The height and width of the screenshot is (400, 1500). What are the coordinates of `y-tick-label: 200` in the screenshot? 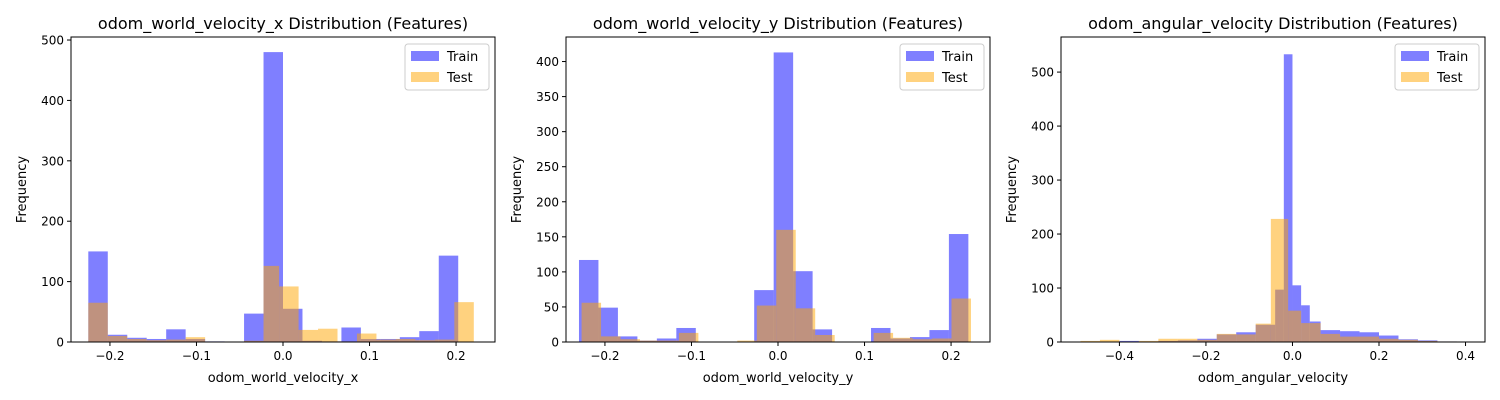 It's located at (52, 222).